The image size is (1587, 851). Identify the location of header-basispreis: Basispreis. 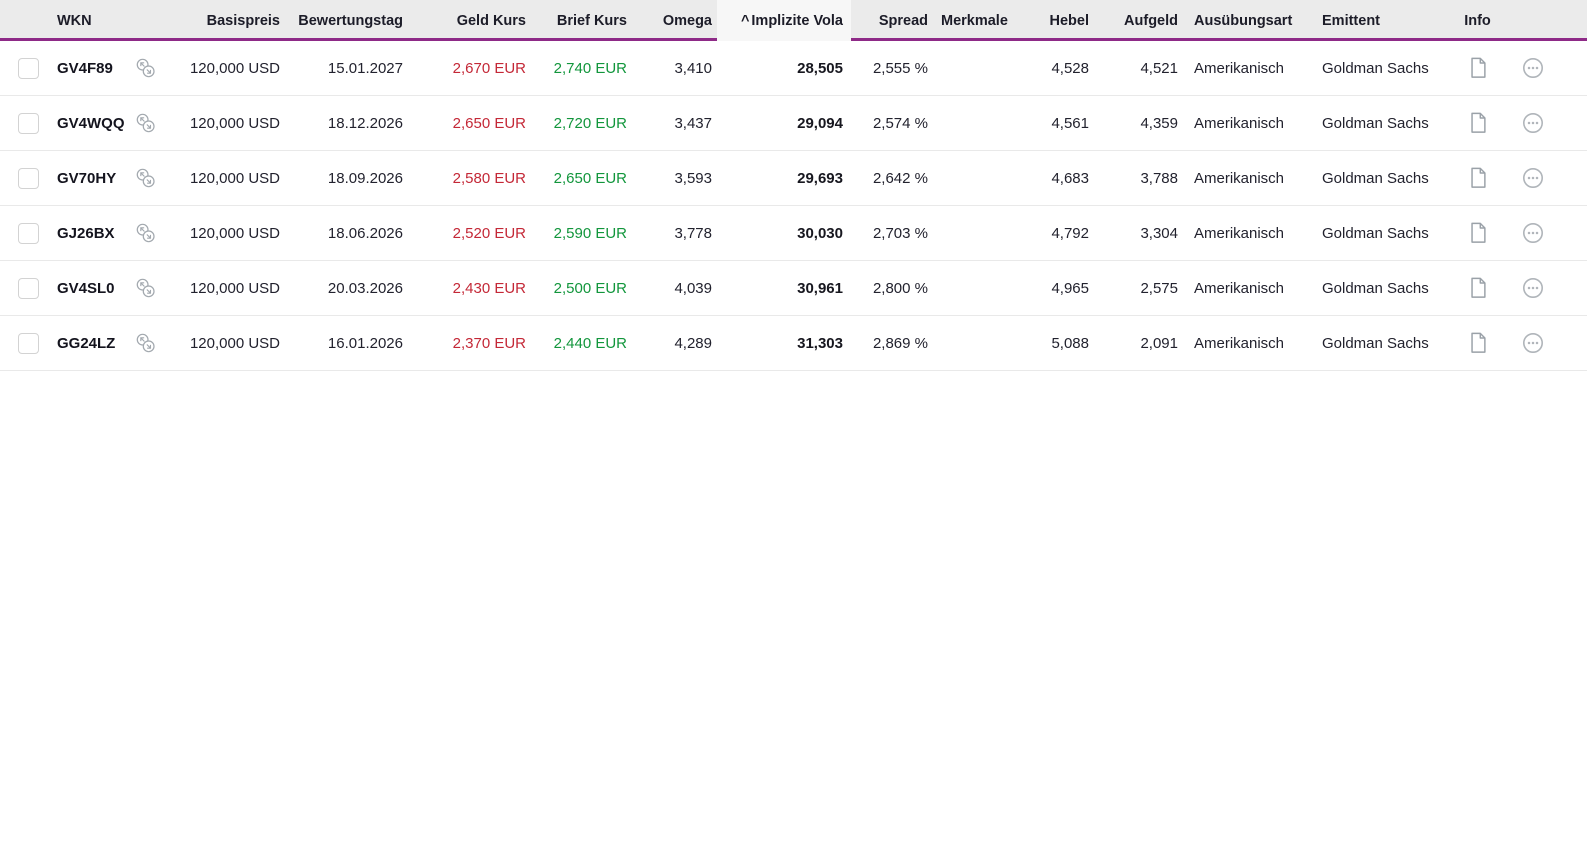
(243, 20).